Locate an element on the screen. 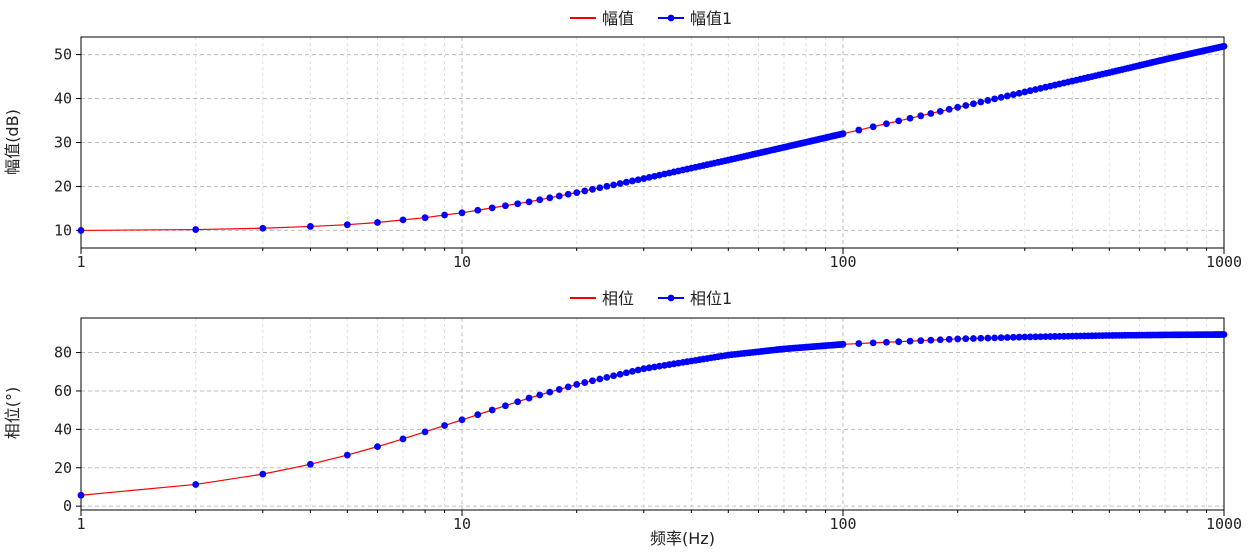 This screenshot has width=1250, height=552. x-tick-label: 10 is located at coordinates (462, 524).